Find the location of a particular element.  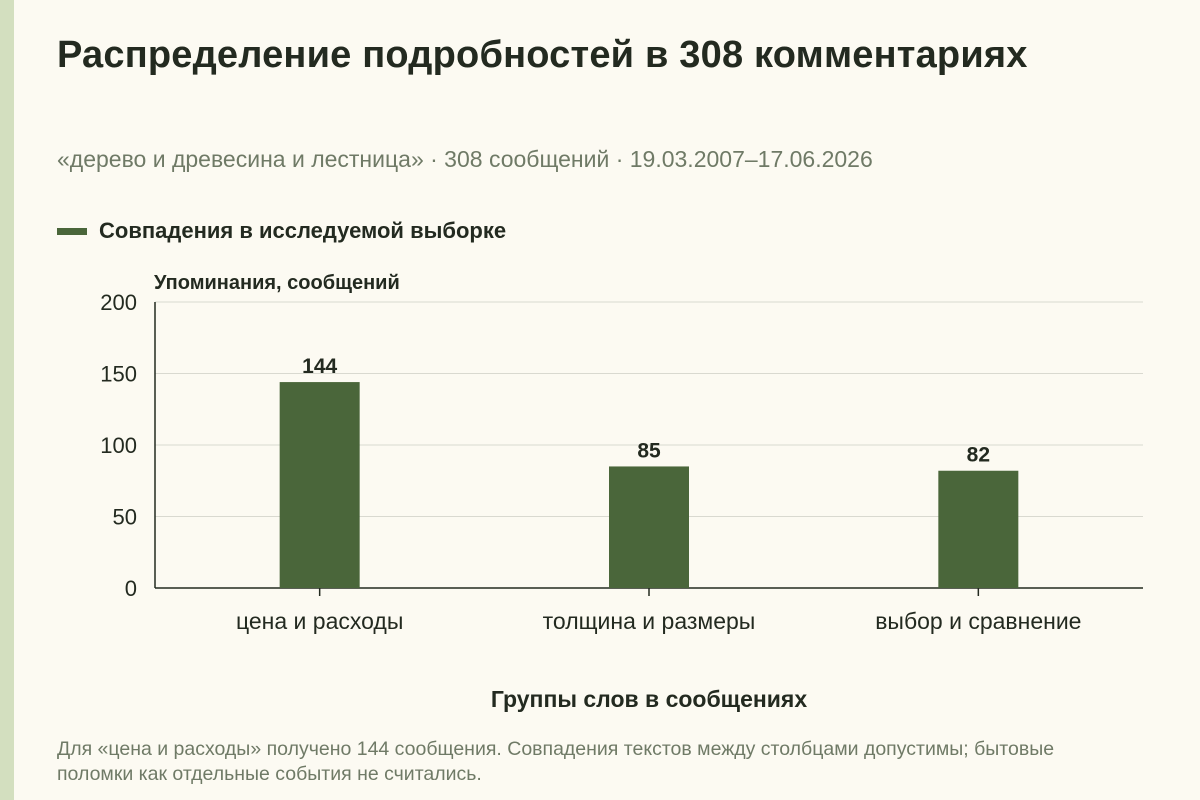

legend: Совпадения в исследуемой выборке is located at coordinates (281, 231).